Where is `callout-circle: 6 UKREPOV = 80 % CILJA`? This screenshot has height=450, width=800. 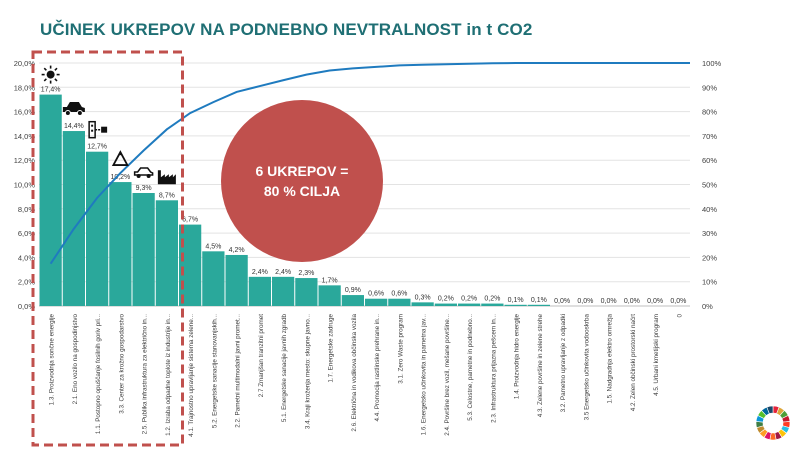 callout-circle: 6 UKREPOV = 80 % CILJA is located at coordinates (302, 181).